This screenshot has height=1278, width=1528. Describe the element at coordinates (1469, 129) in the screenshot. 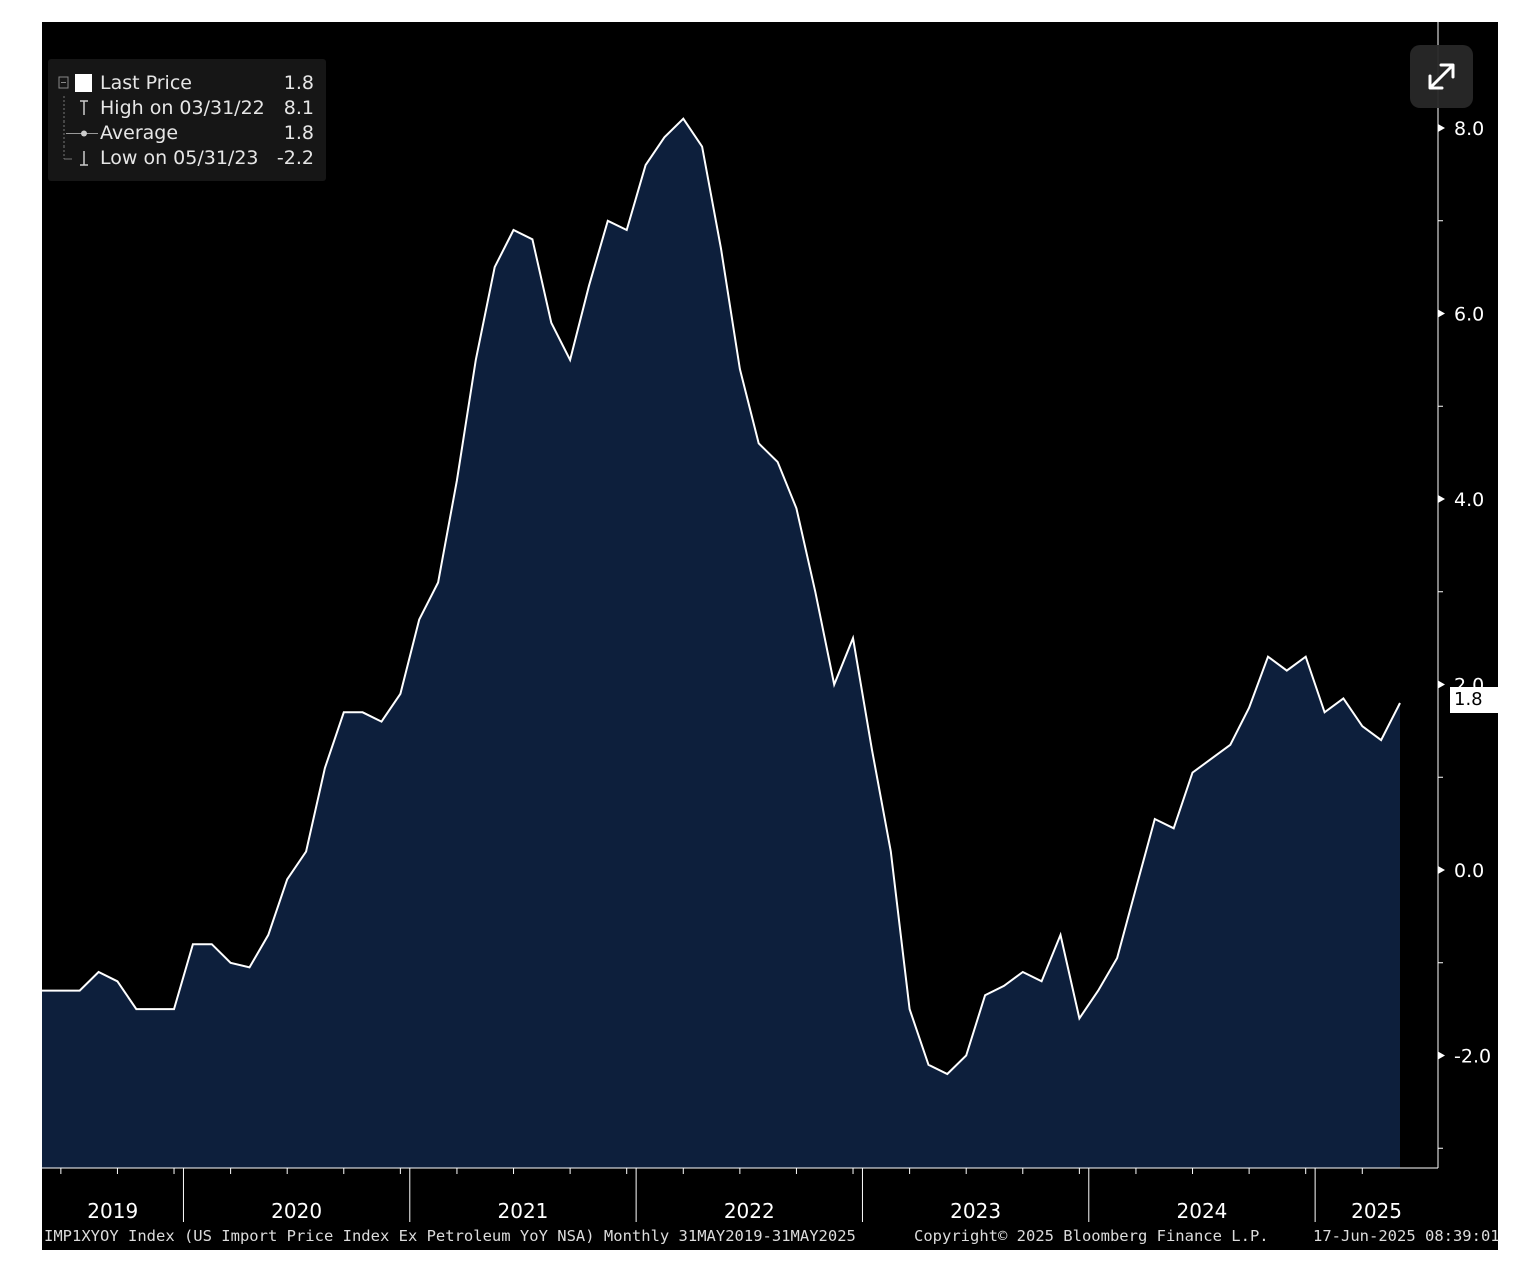

I see `y-tick-label: 8.0` at that location.